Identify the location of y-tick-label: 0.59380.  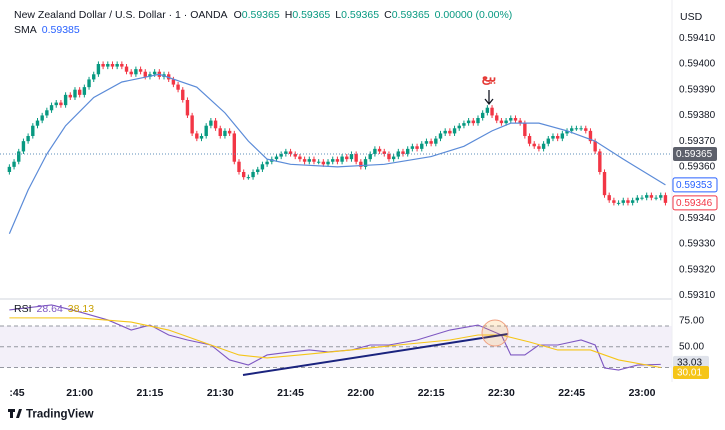
(697, 115).